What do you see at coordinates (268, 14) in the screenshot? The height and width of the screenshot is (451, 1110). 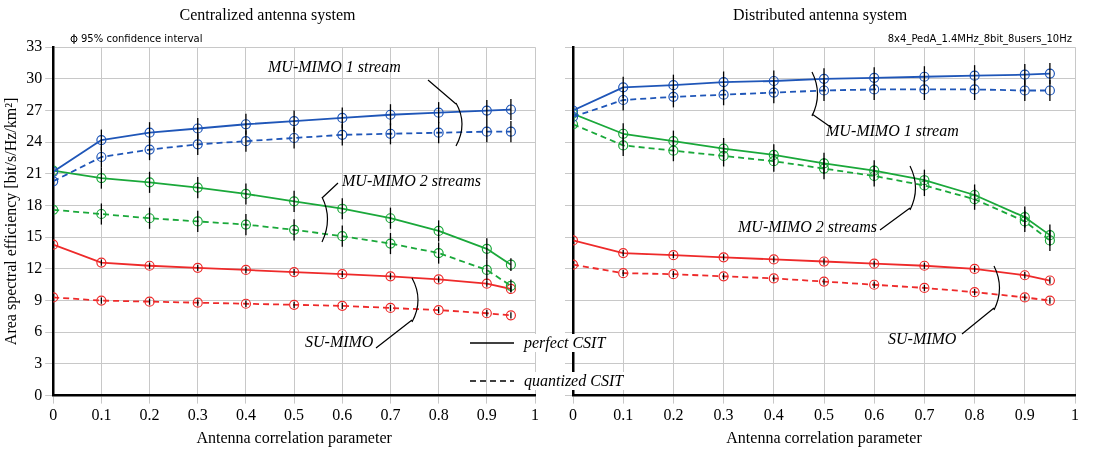 I see `chart-title: Centralized antenna system` at bounding box center [268, 14].